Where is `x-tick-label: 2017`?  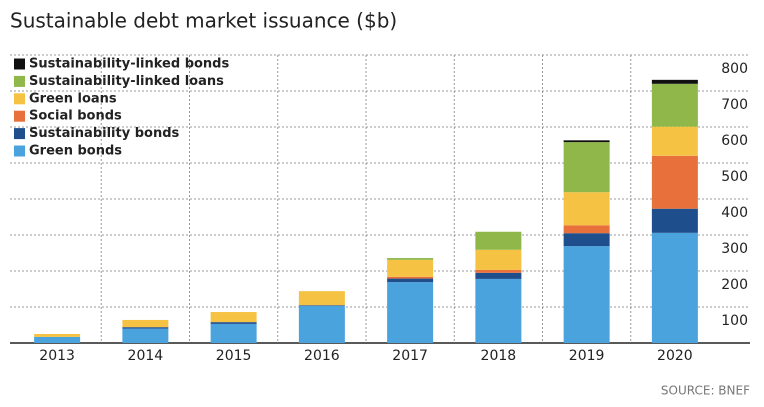
x-tick-label: 2017 is located at coordinates (410, 356).